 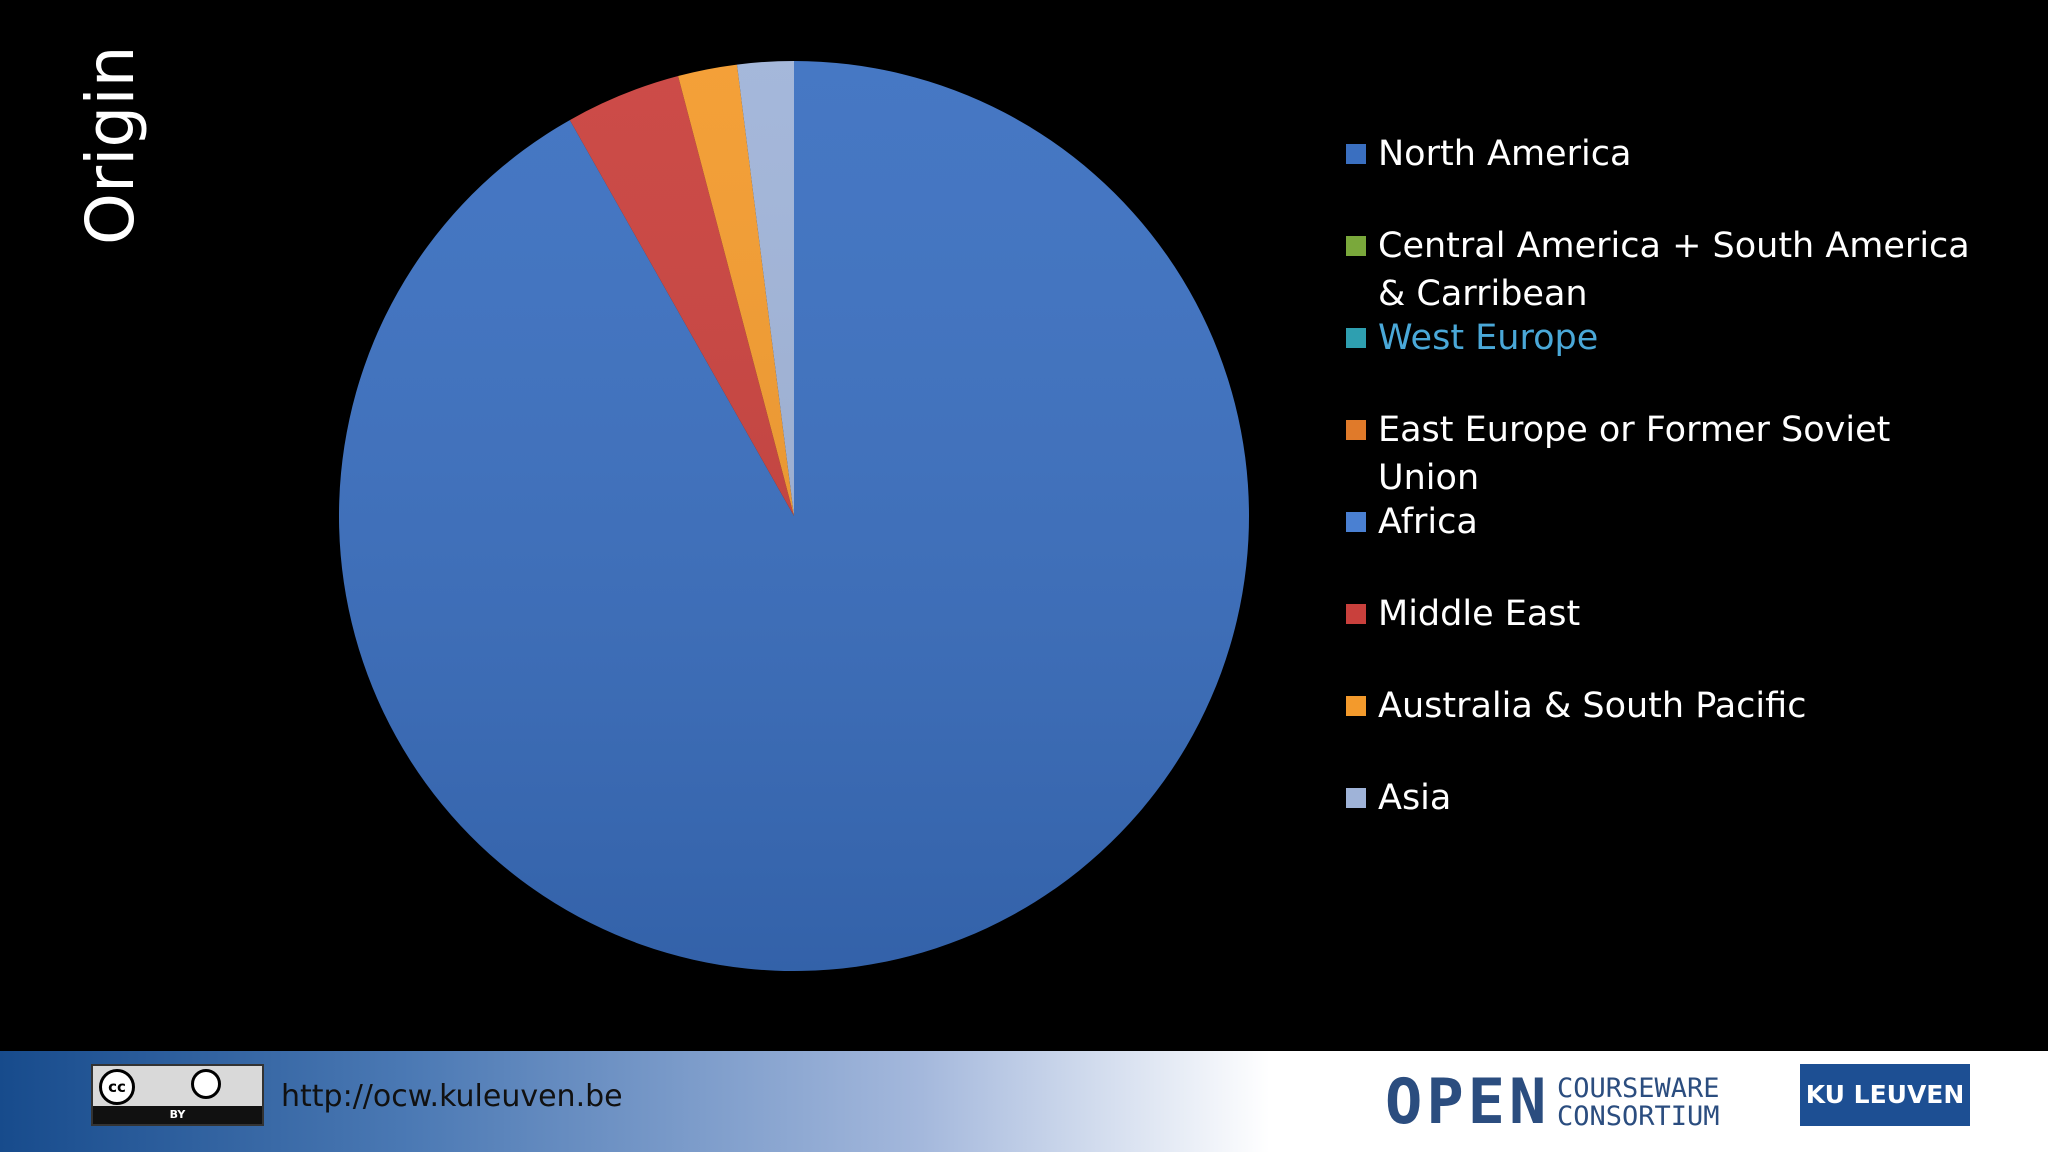 I want to click on legend-label: Middle East, so click(x=1479, y=614).